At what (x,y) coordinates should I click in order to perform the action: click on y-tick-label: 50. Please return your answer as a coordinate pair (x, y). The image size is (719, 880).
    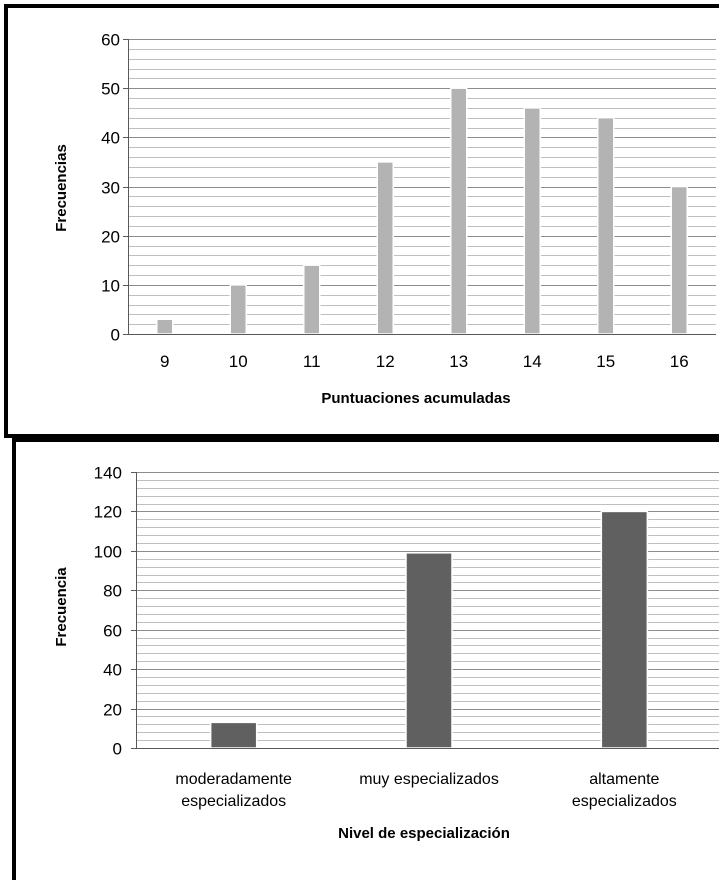
    Looking at the image, I should click on (110, 89).